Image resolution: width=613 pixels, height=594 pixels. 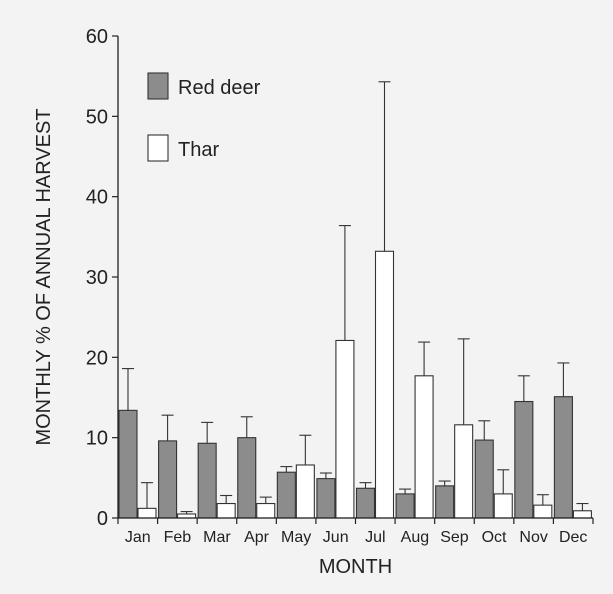 I want to click on thar-error-bar-jul, so click(x=384, y=166).